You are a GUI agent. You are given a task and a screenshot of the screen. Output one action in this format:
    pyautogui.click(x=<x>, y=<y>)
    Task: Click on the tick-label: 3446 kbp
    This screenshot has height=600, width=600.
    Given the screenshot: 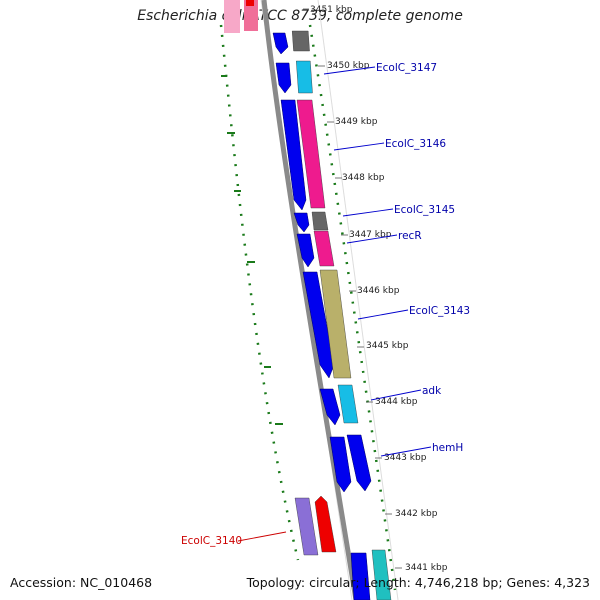 What is the action you would take?
    pyautogui.click(x=378, y=291)
    